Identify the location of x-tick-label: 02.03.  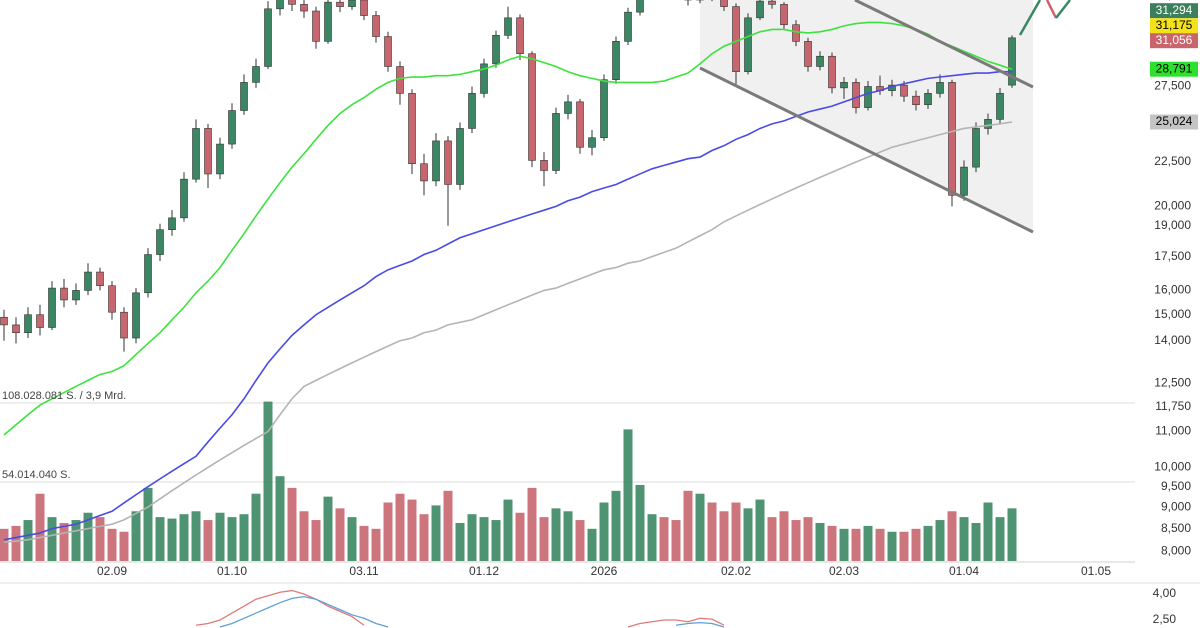
(844, 571).